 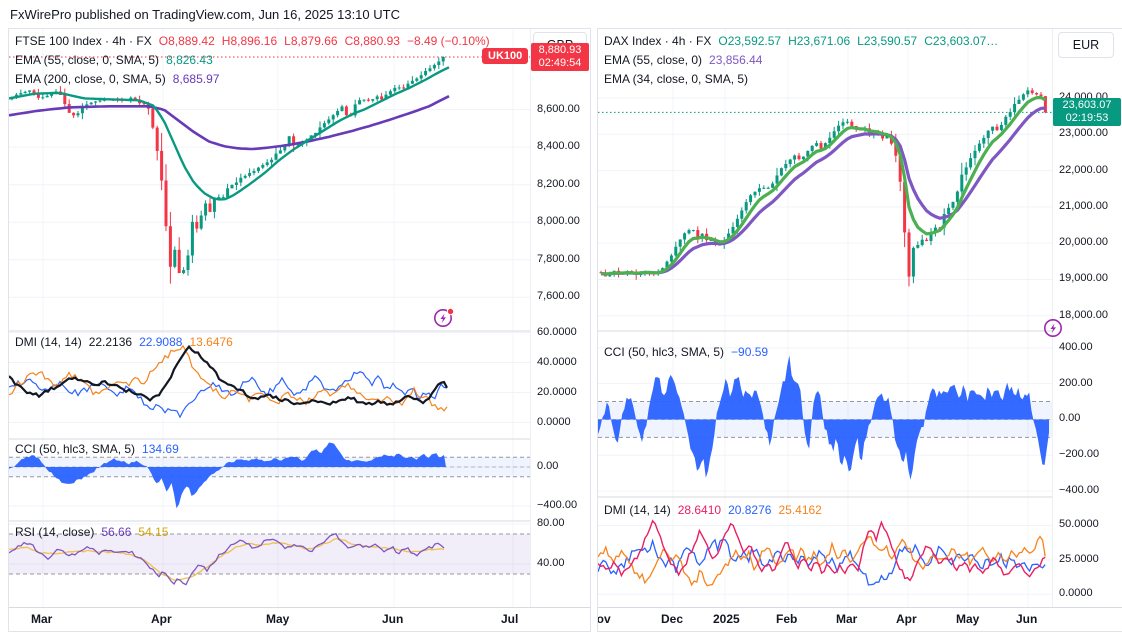 I want to click on time-axis-label: 2025, so click(x=726, y=619).